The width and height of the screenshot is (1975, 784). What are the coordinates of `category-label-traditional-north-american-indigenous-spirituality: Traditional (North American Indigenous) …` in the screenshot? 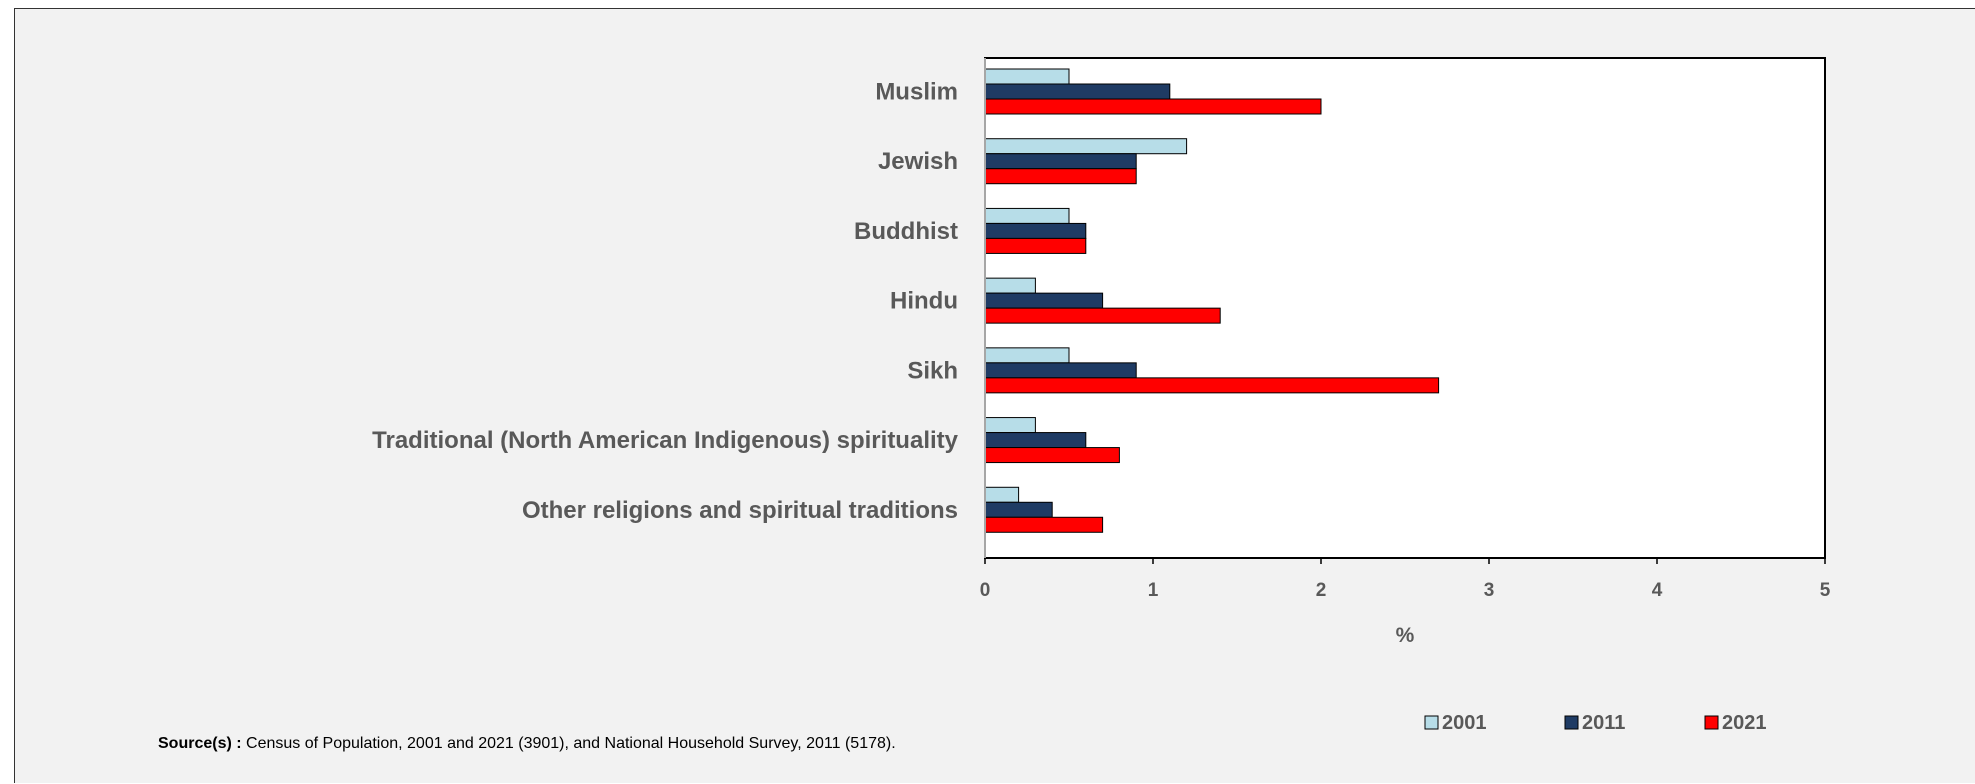 It's located at (665, 440).